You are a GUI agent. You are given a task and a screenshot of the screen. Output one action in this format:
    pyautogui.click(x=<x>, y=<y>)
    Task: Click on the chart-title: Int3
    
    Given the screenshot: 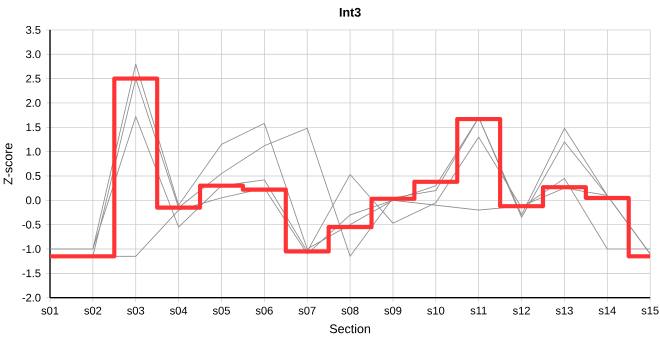 What is the action you would take?
    pyautogui.click(x=350, y=12)
    